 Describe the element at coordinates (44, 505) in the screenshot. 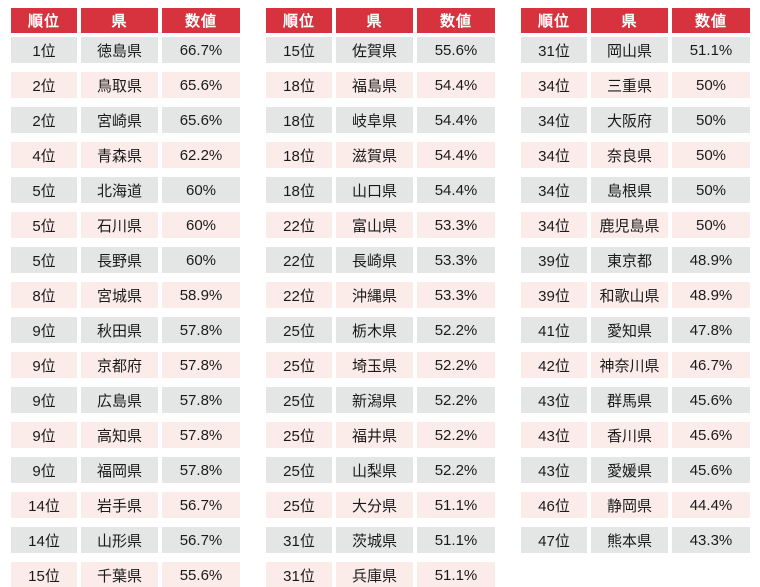

I see `rank-cell: 14位` at that location.